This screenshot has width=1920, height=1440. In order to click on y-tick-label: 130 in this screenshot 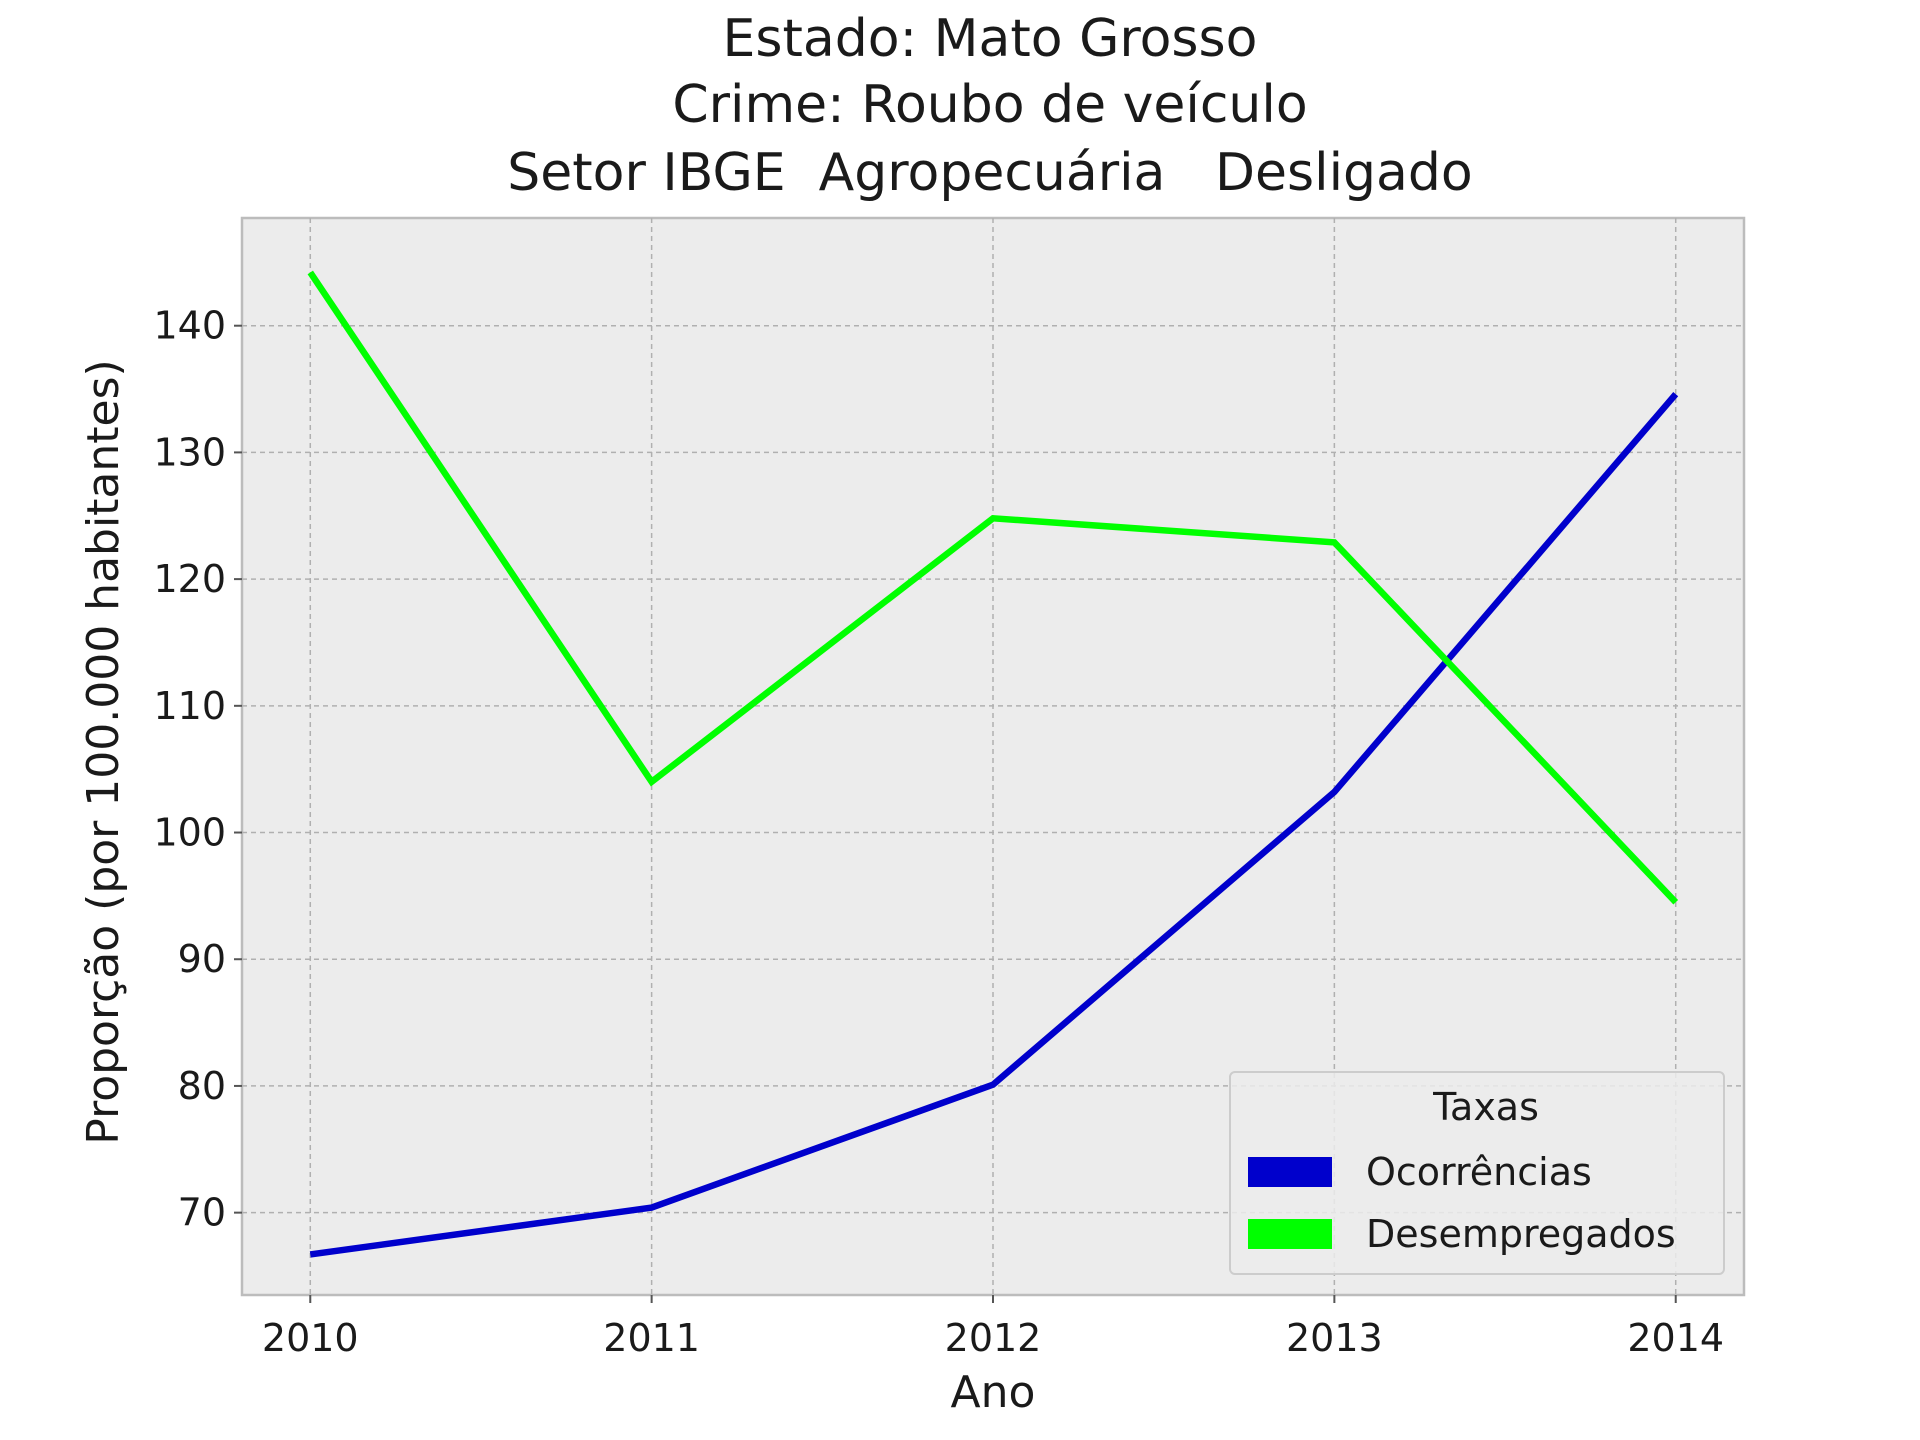, I will do `click(189, 452)`.